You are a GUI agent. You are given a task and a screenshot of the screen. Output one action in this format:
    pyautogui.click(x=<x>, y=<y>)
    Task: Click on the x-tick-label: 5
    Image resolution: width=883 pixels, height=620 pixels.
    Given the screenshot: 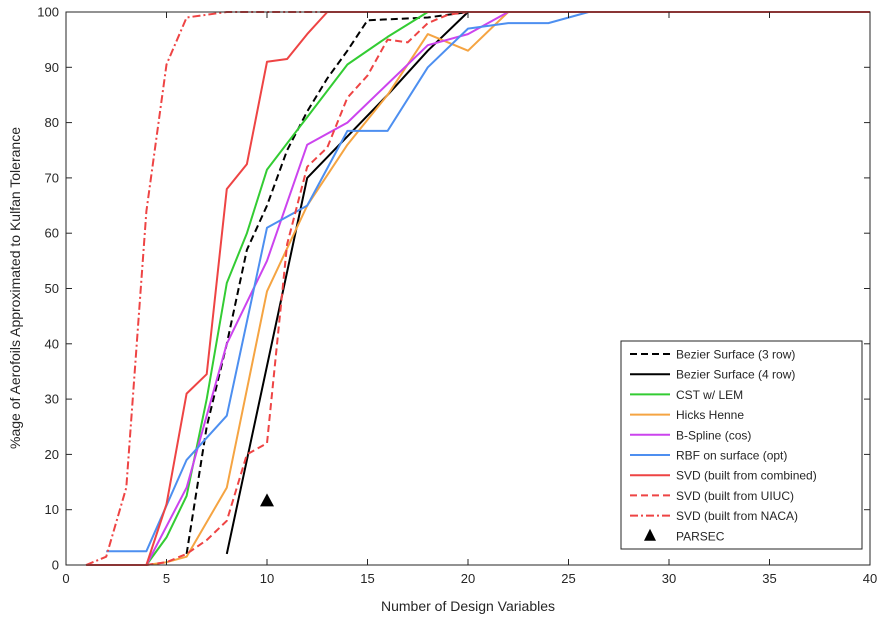 What is the action you would take?
    pyautogui.click(x=166, y=578)
    